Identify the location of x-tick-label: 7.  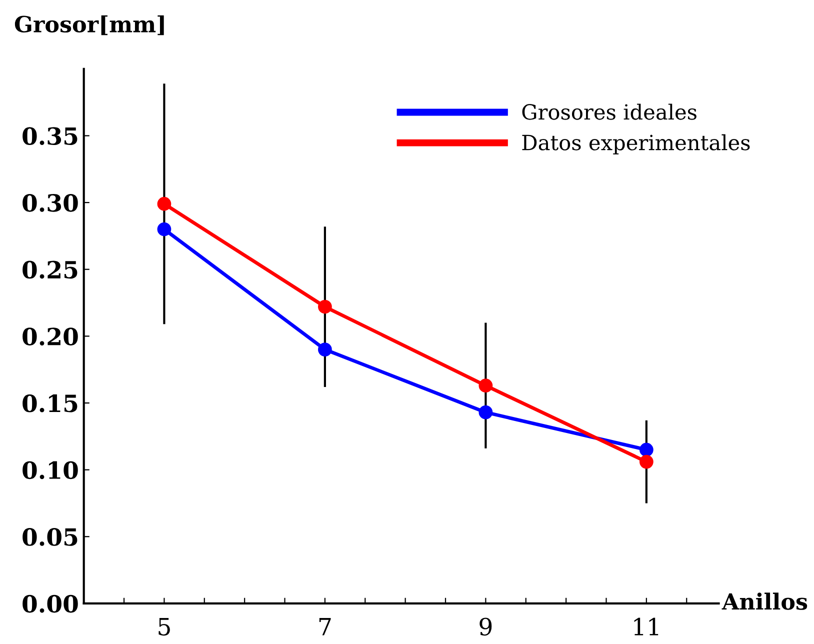
(325, 627).